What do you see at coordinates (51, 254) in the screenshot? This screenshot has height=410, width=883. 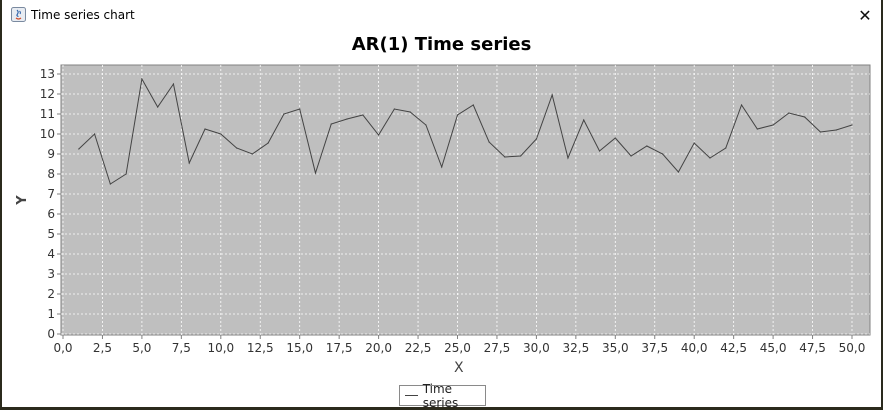 I see `y-tick-label: 4` at bounding box center [51, 254].